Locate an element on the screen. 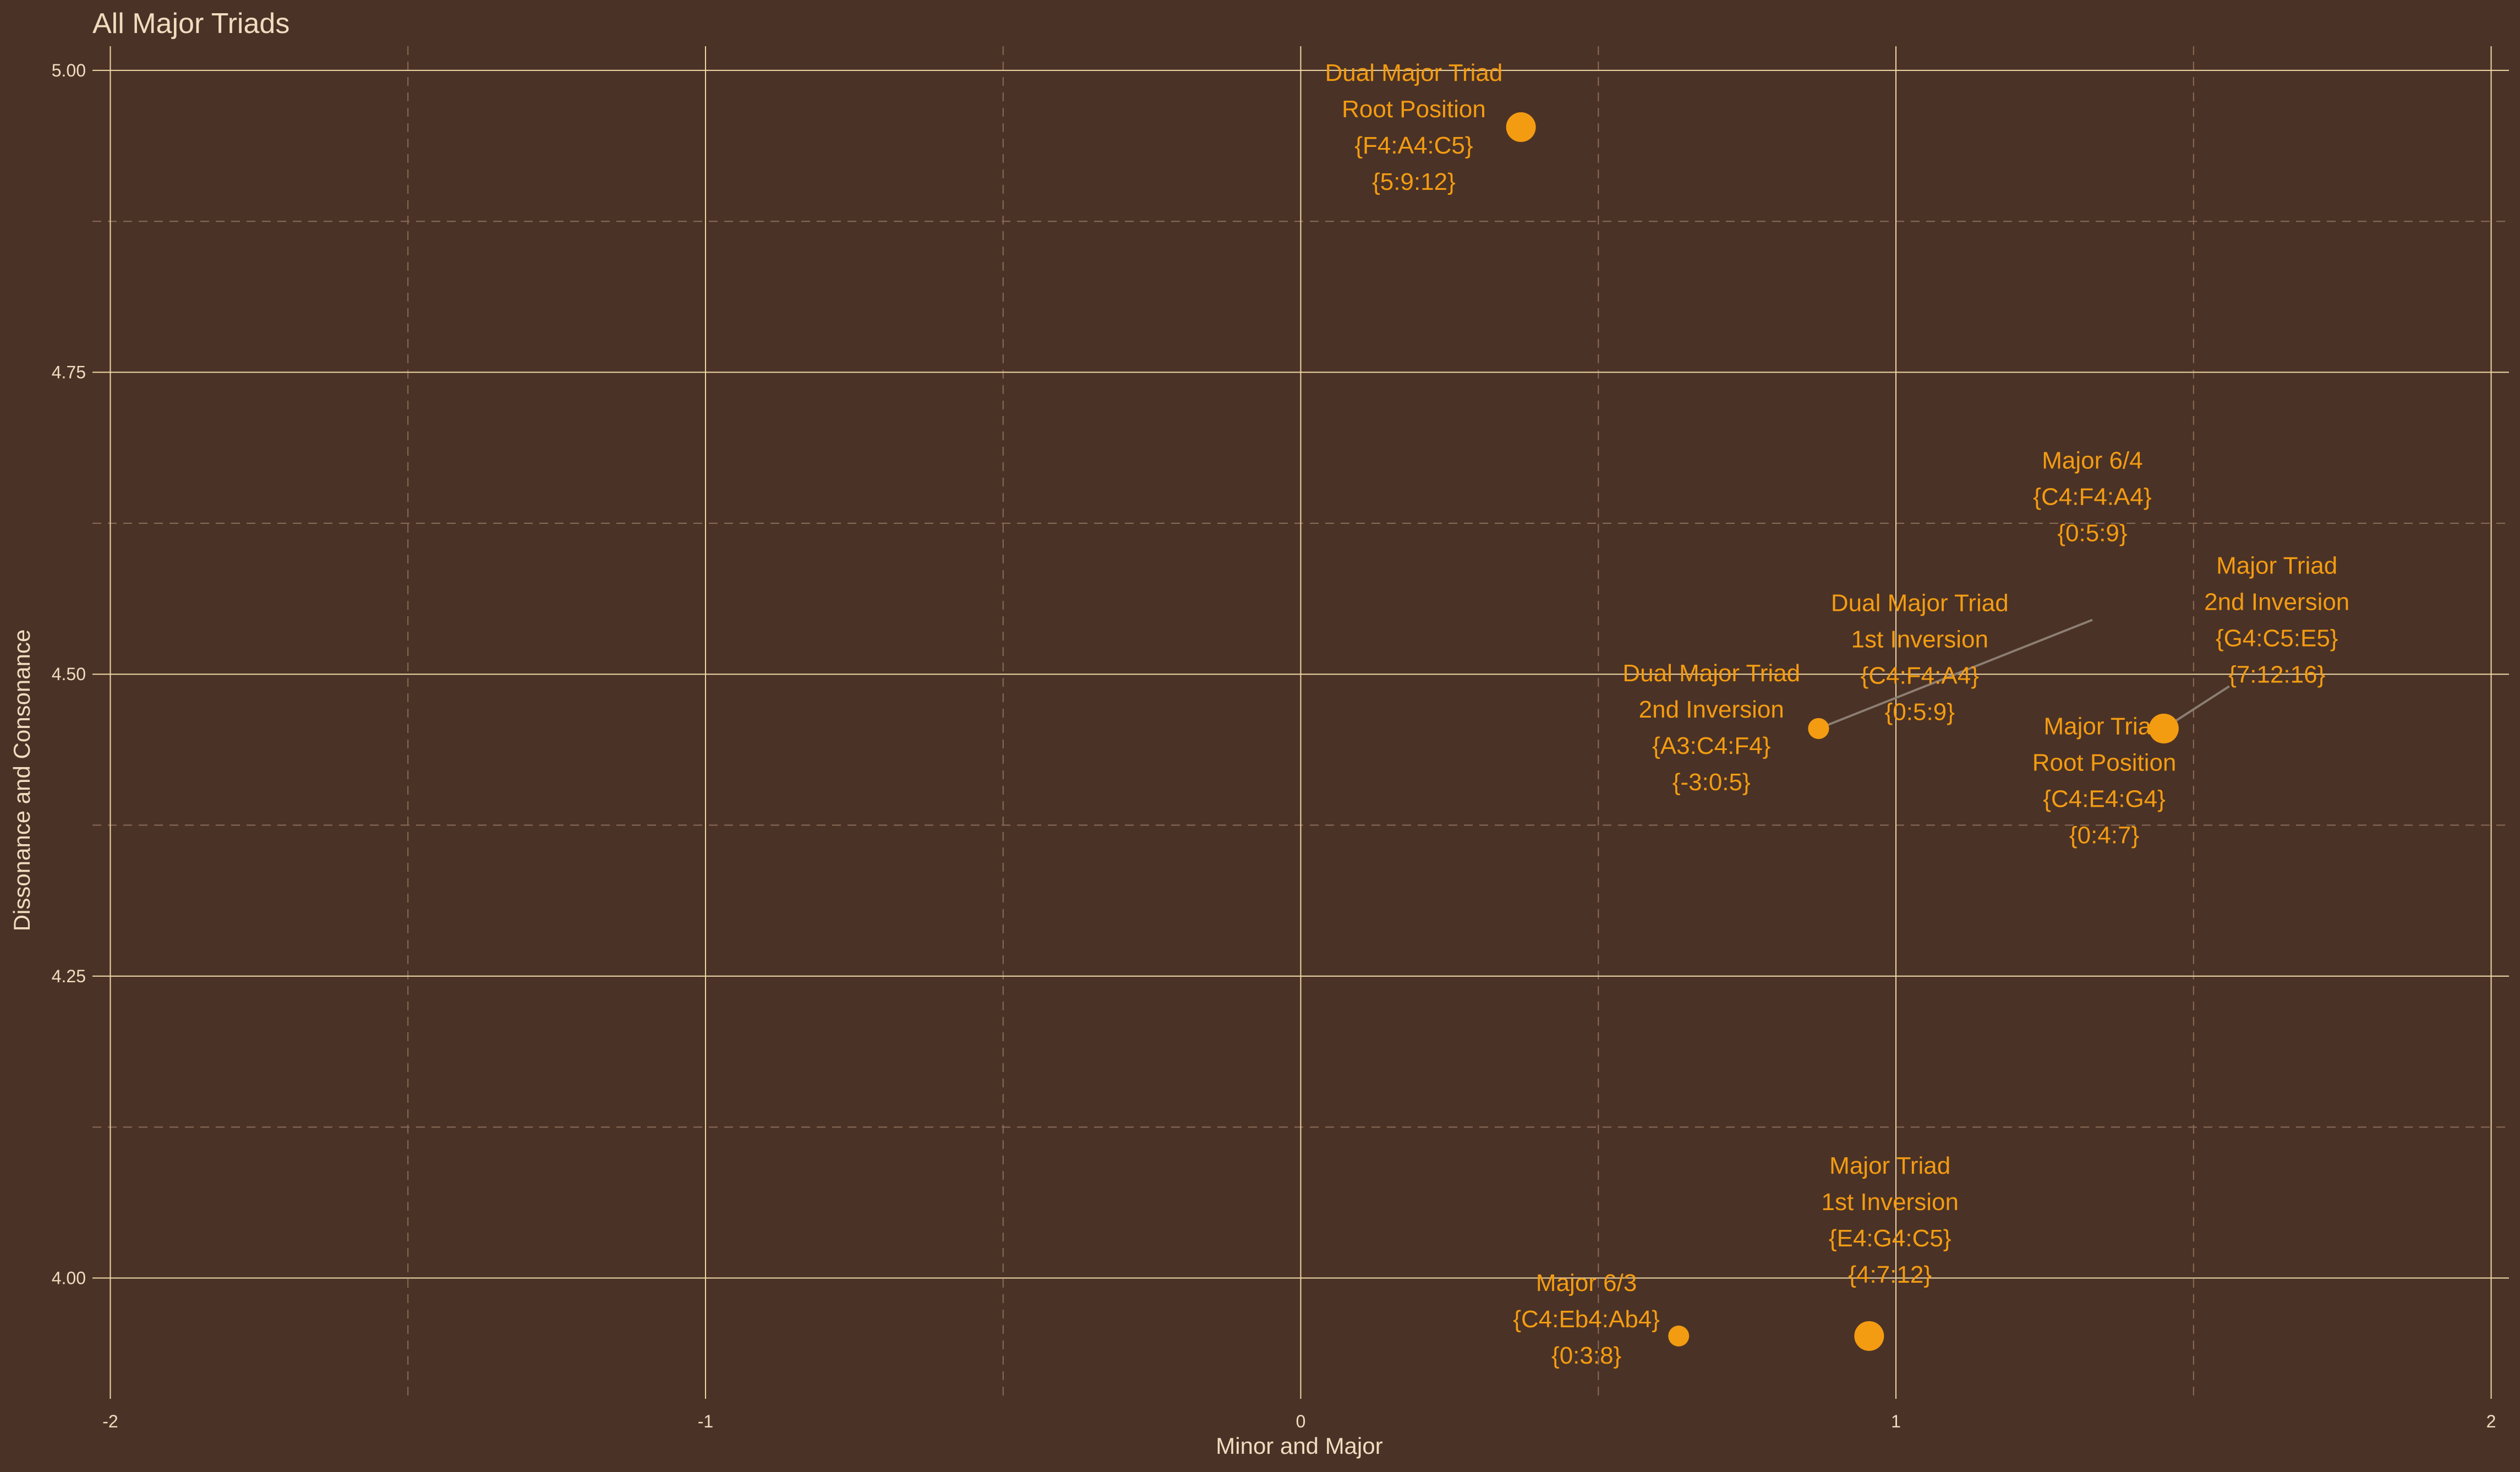 The height and width of the screenshot is (1472, 2520). y-tick-label: 5.00 is located at coordinates (69, 70).